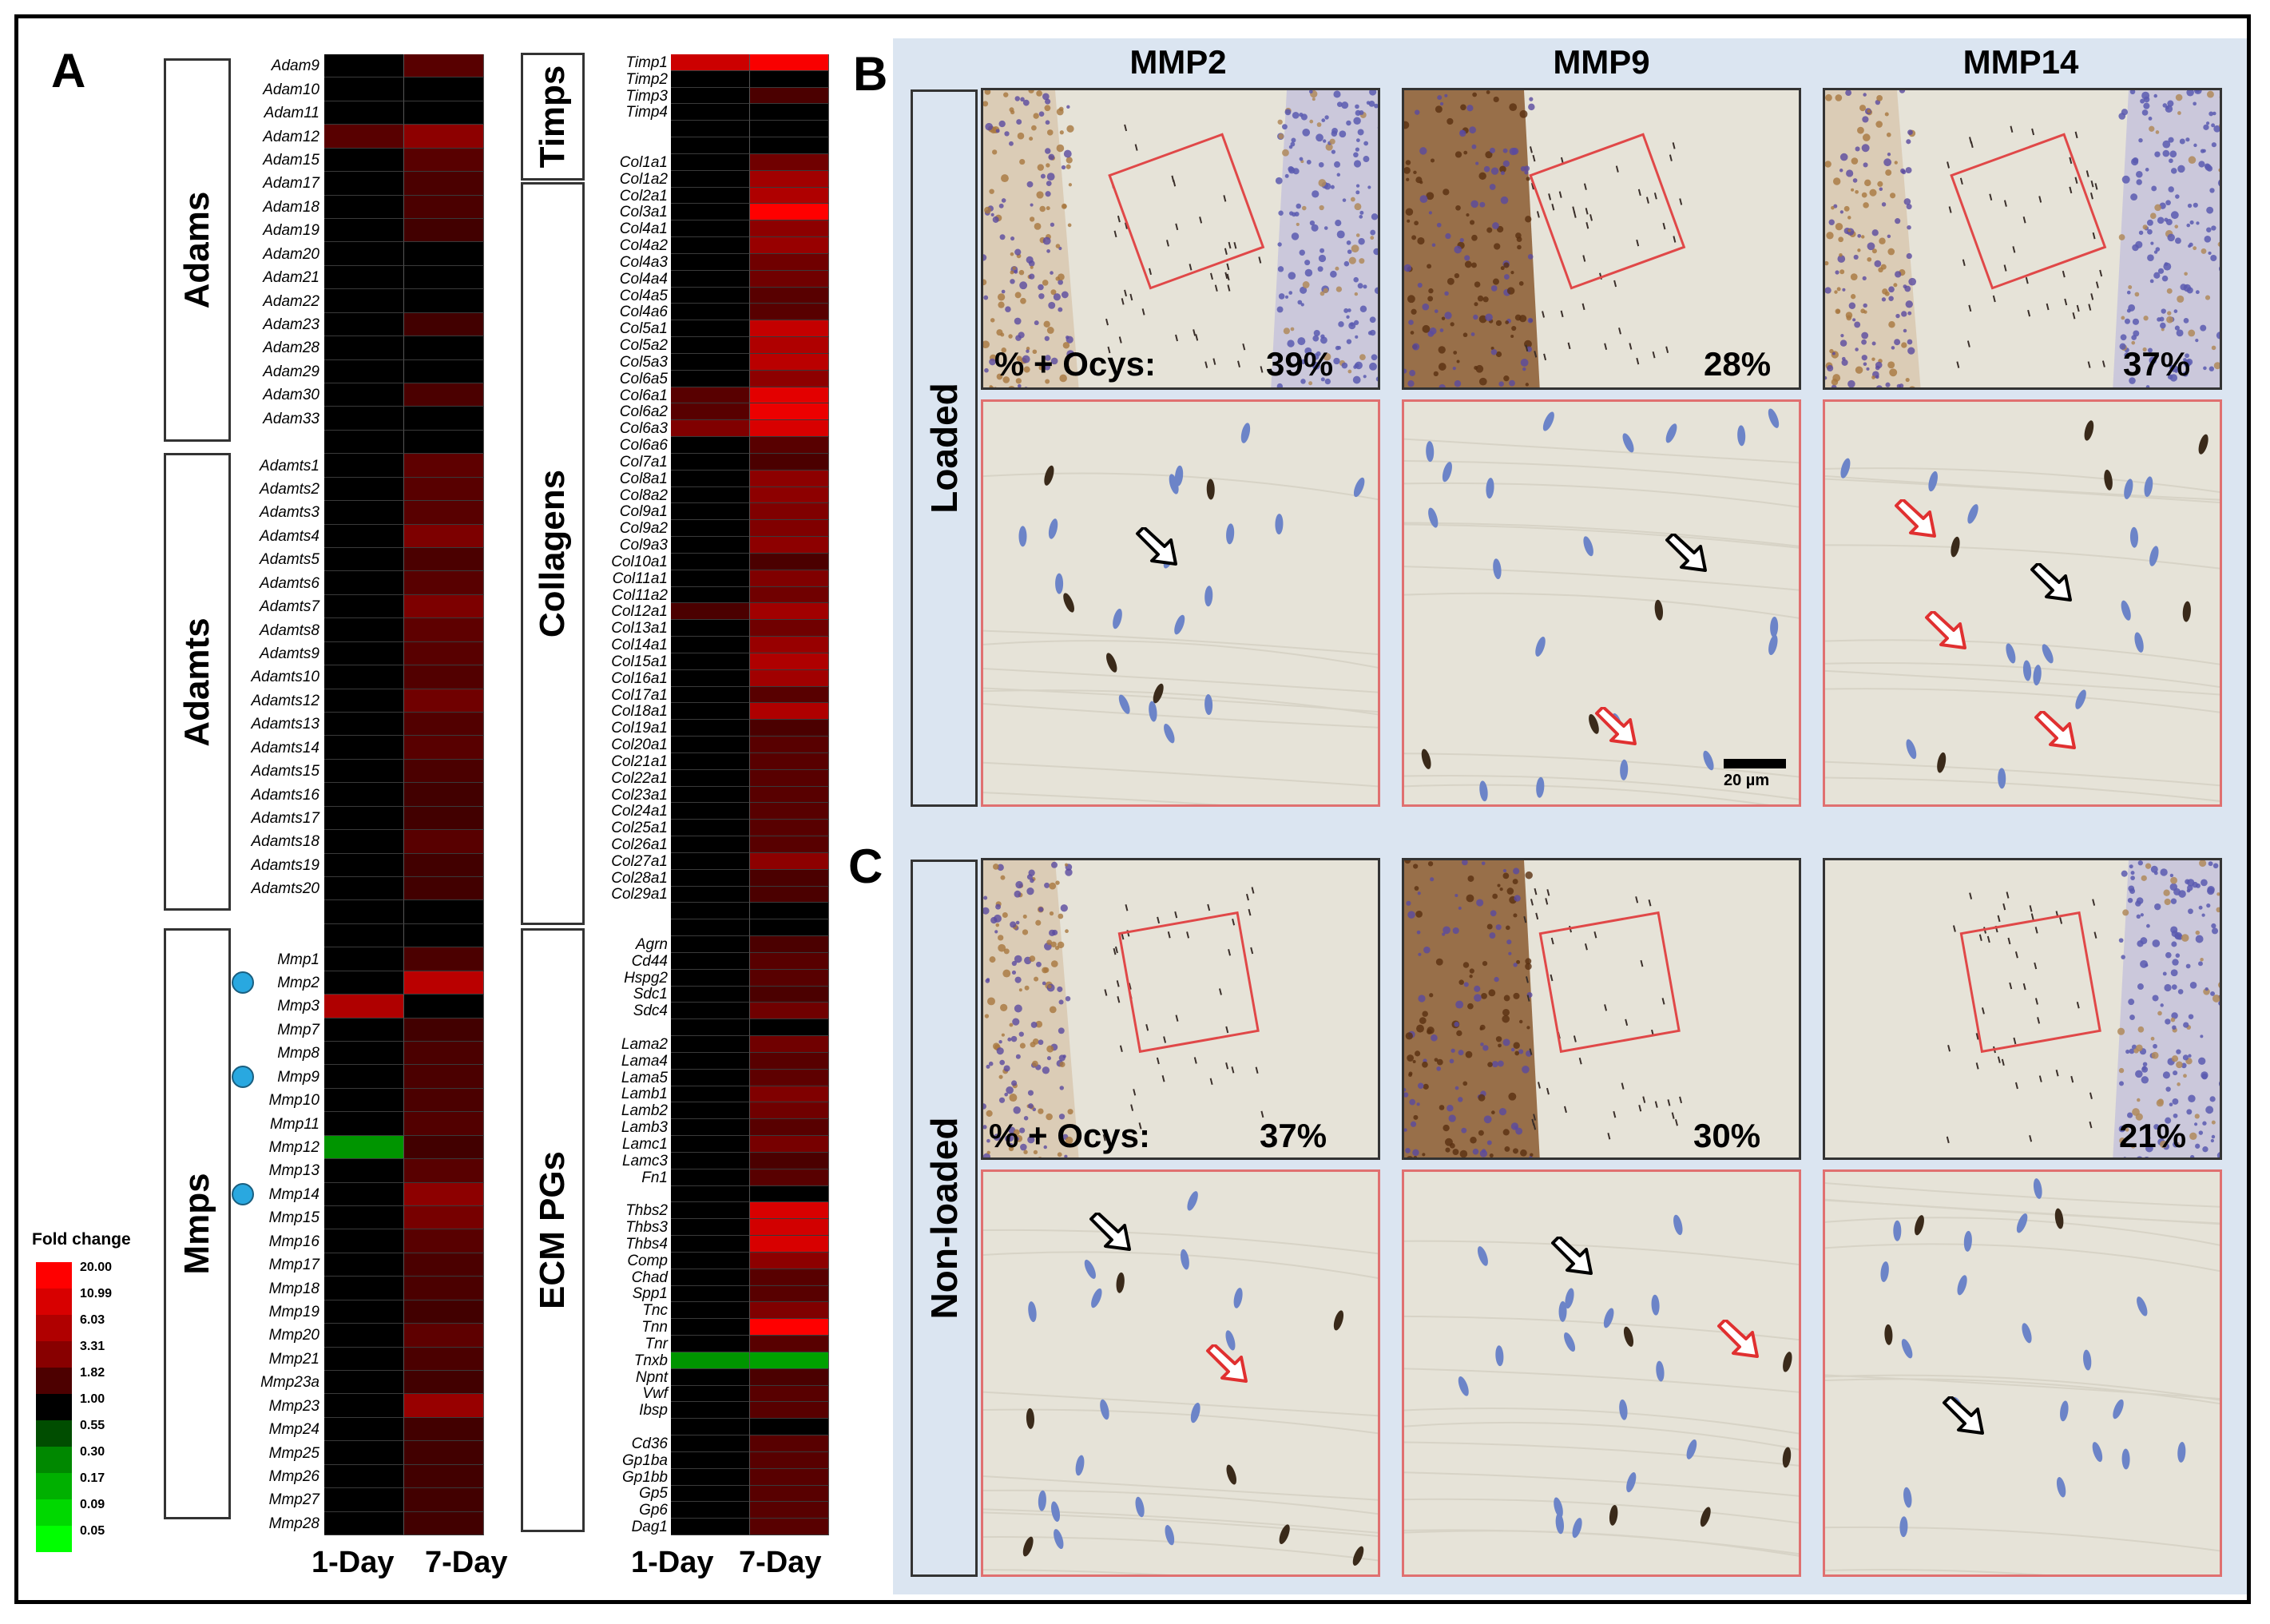 This screenshot has width=2270, height=1624. What do you see at coordinates (651, 944) in the screenshot?
I see `gene-label: Agrn` at bounding box center [651, 944].